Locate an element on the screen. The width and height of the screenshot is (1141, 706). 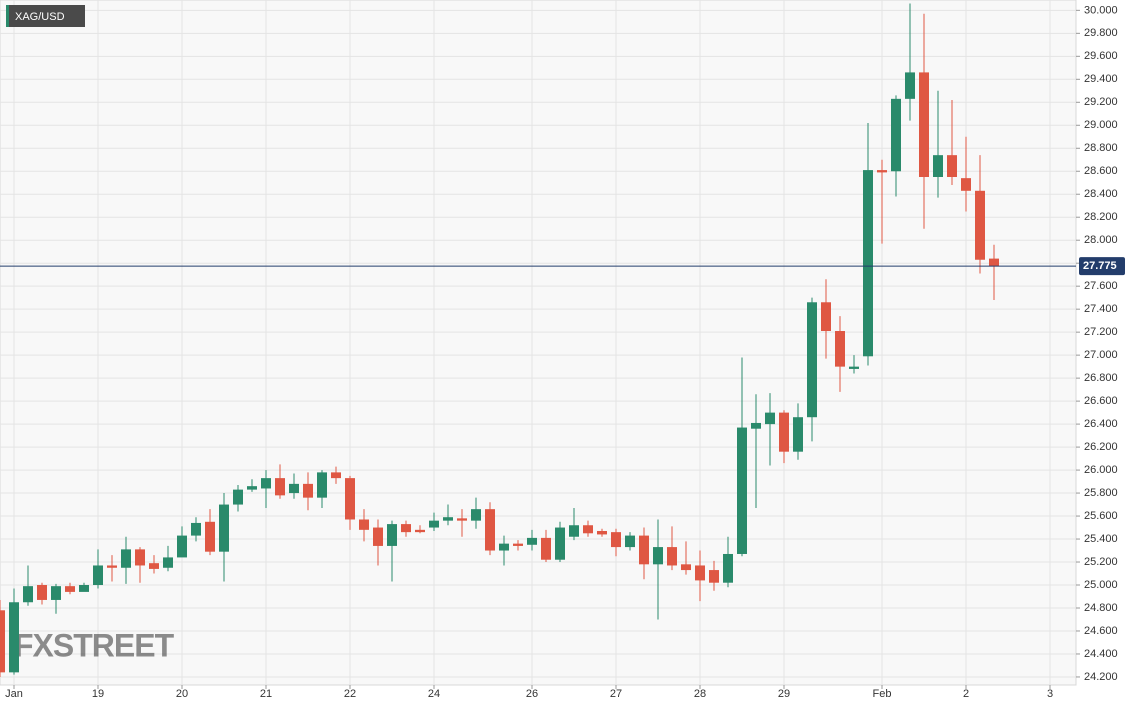
y-tick-label: 29.800 is located at coordinates (1101, 33).